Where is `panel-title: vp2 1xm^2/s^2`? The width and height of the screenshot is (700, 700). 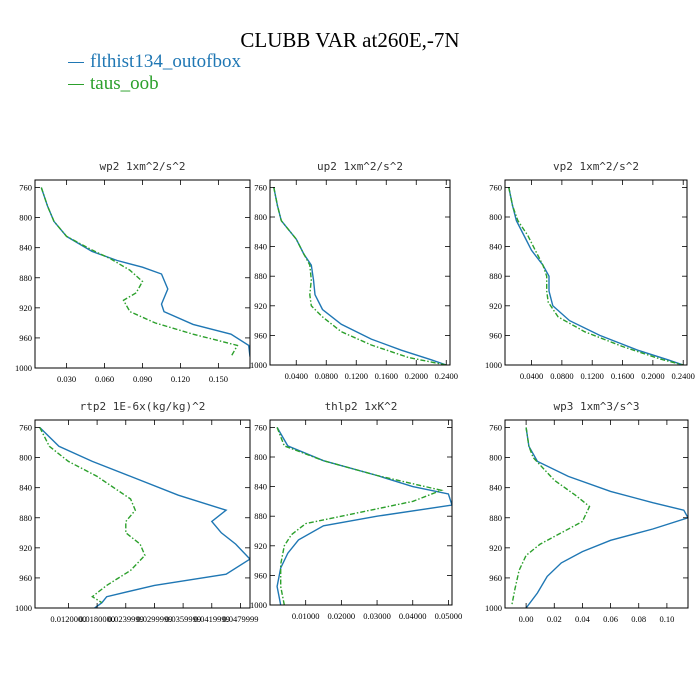
panel-title: vp2 1xm^2/s^2 is located at coordinates (596, 166).